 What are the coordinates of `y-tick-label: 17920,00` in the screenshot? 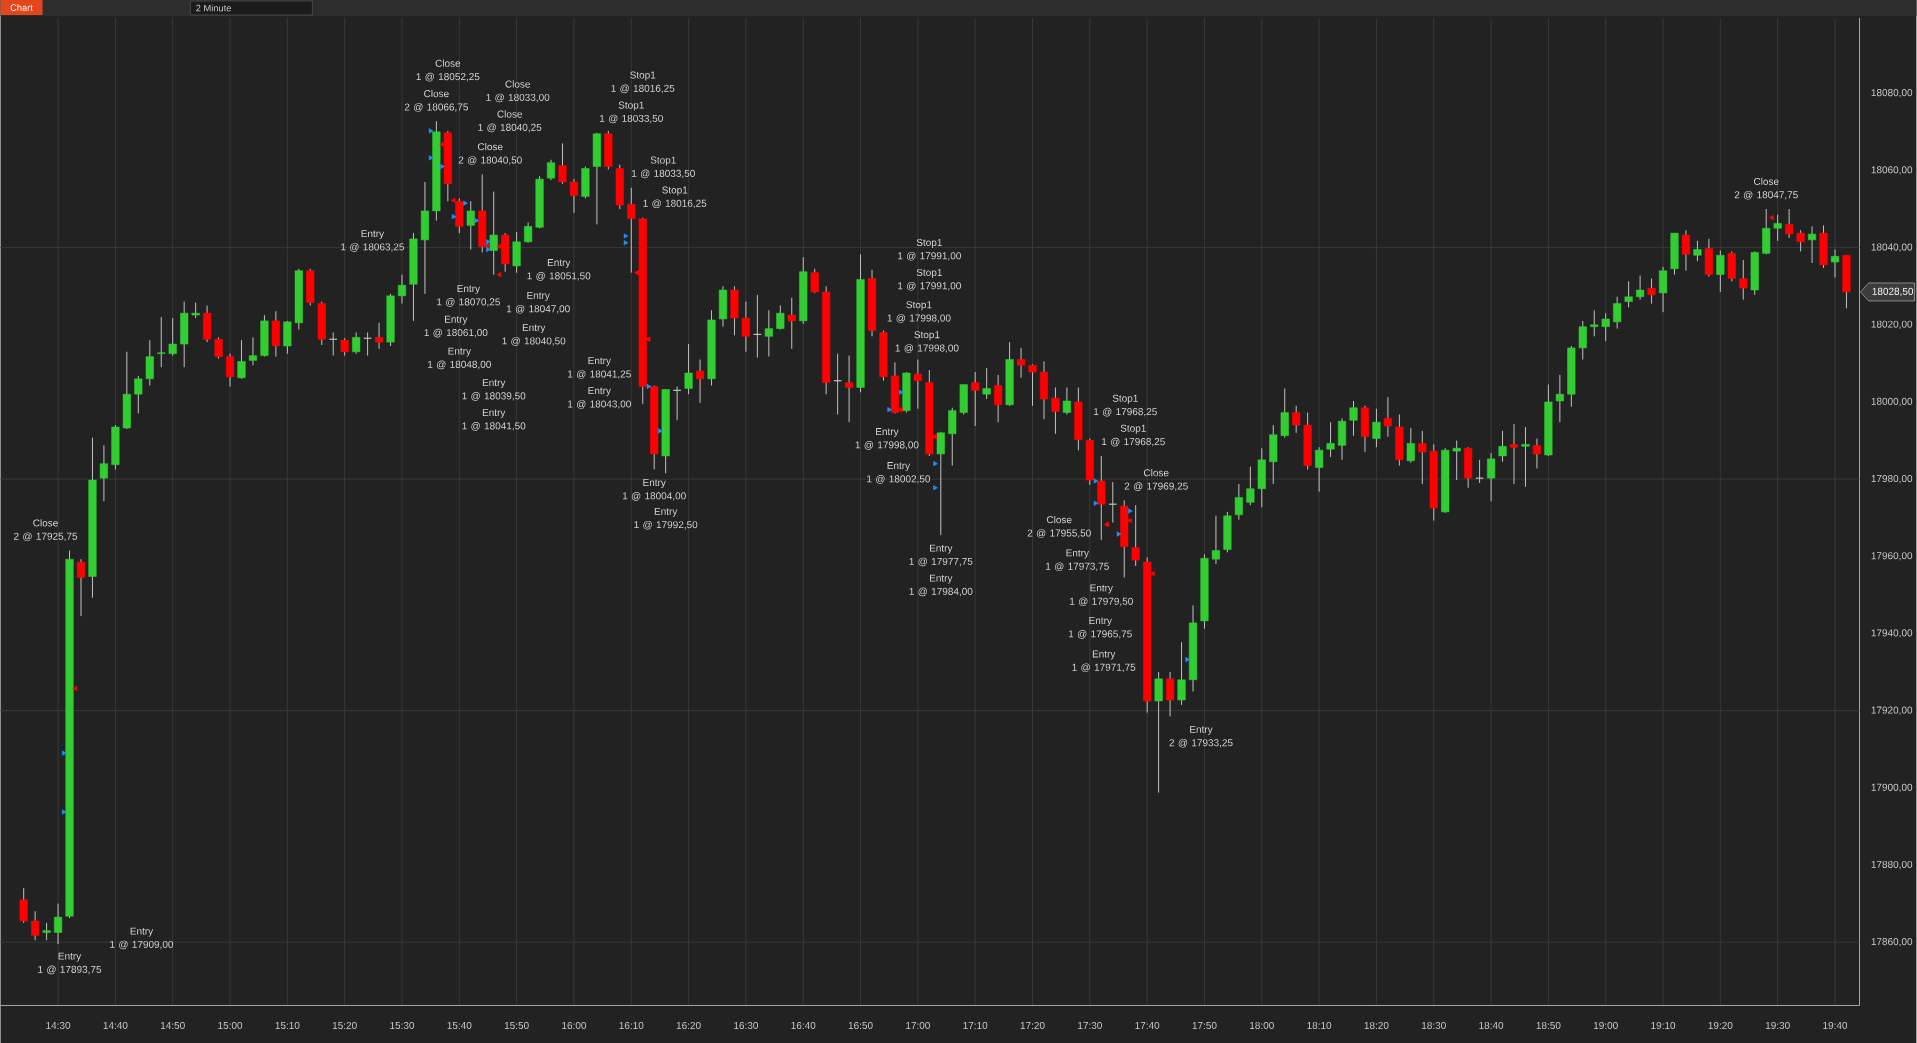 It's located at (1892, 710).